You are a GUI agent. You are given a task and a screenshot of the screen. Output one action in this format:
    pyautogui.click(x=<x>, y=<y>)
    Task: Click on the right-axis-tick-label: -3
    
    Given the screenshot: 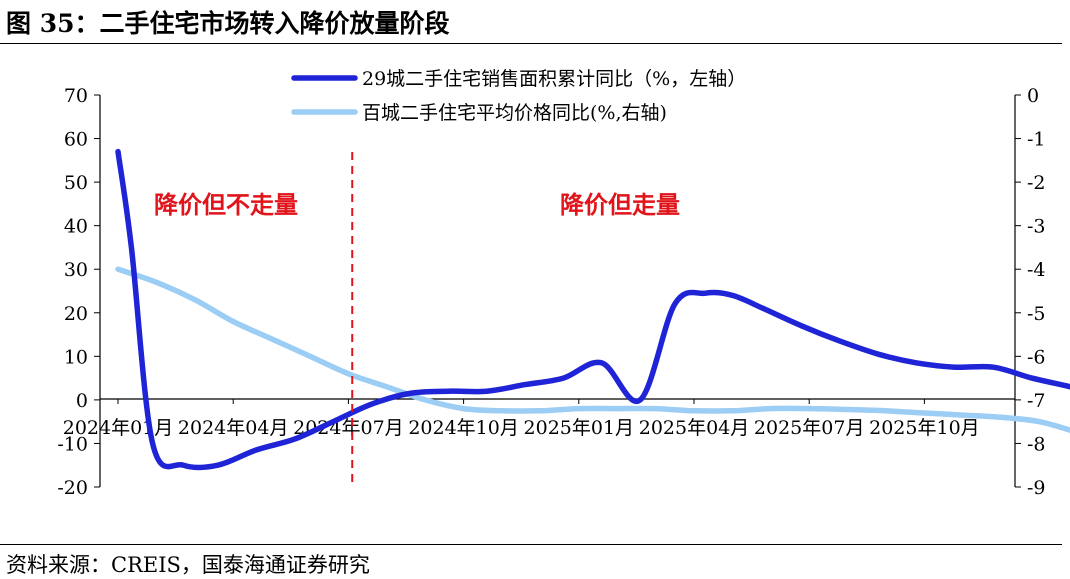 What is the action you would take?
    pyautogui.click(x=1036, y=227)
    